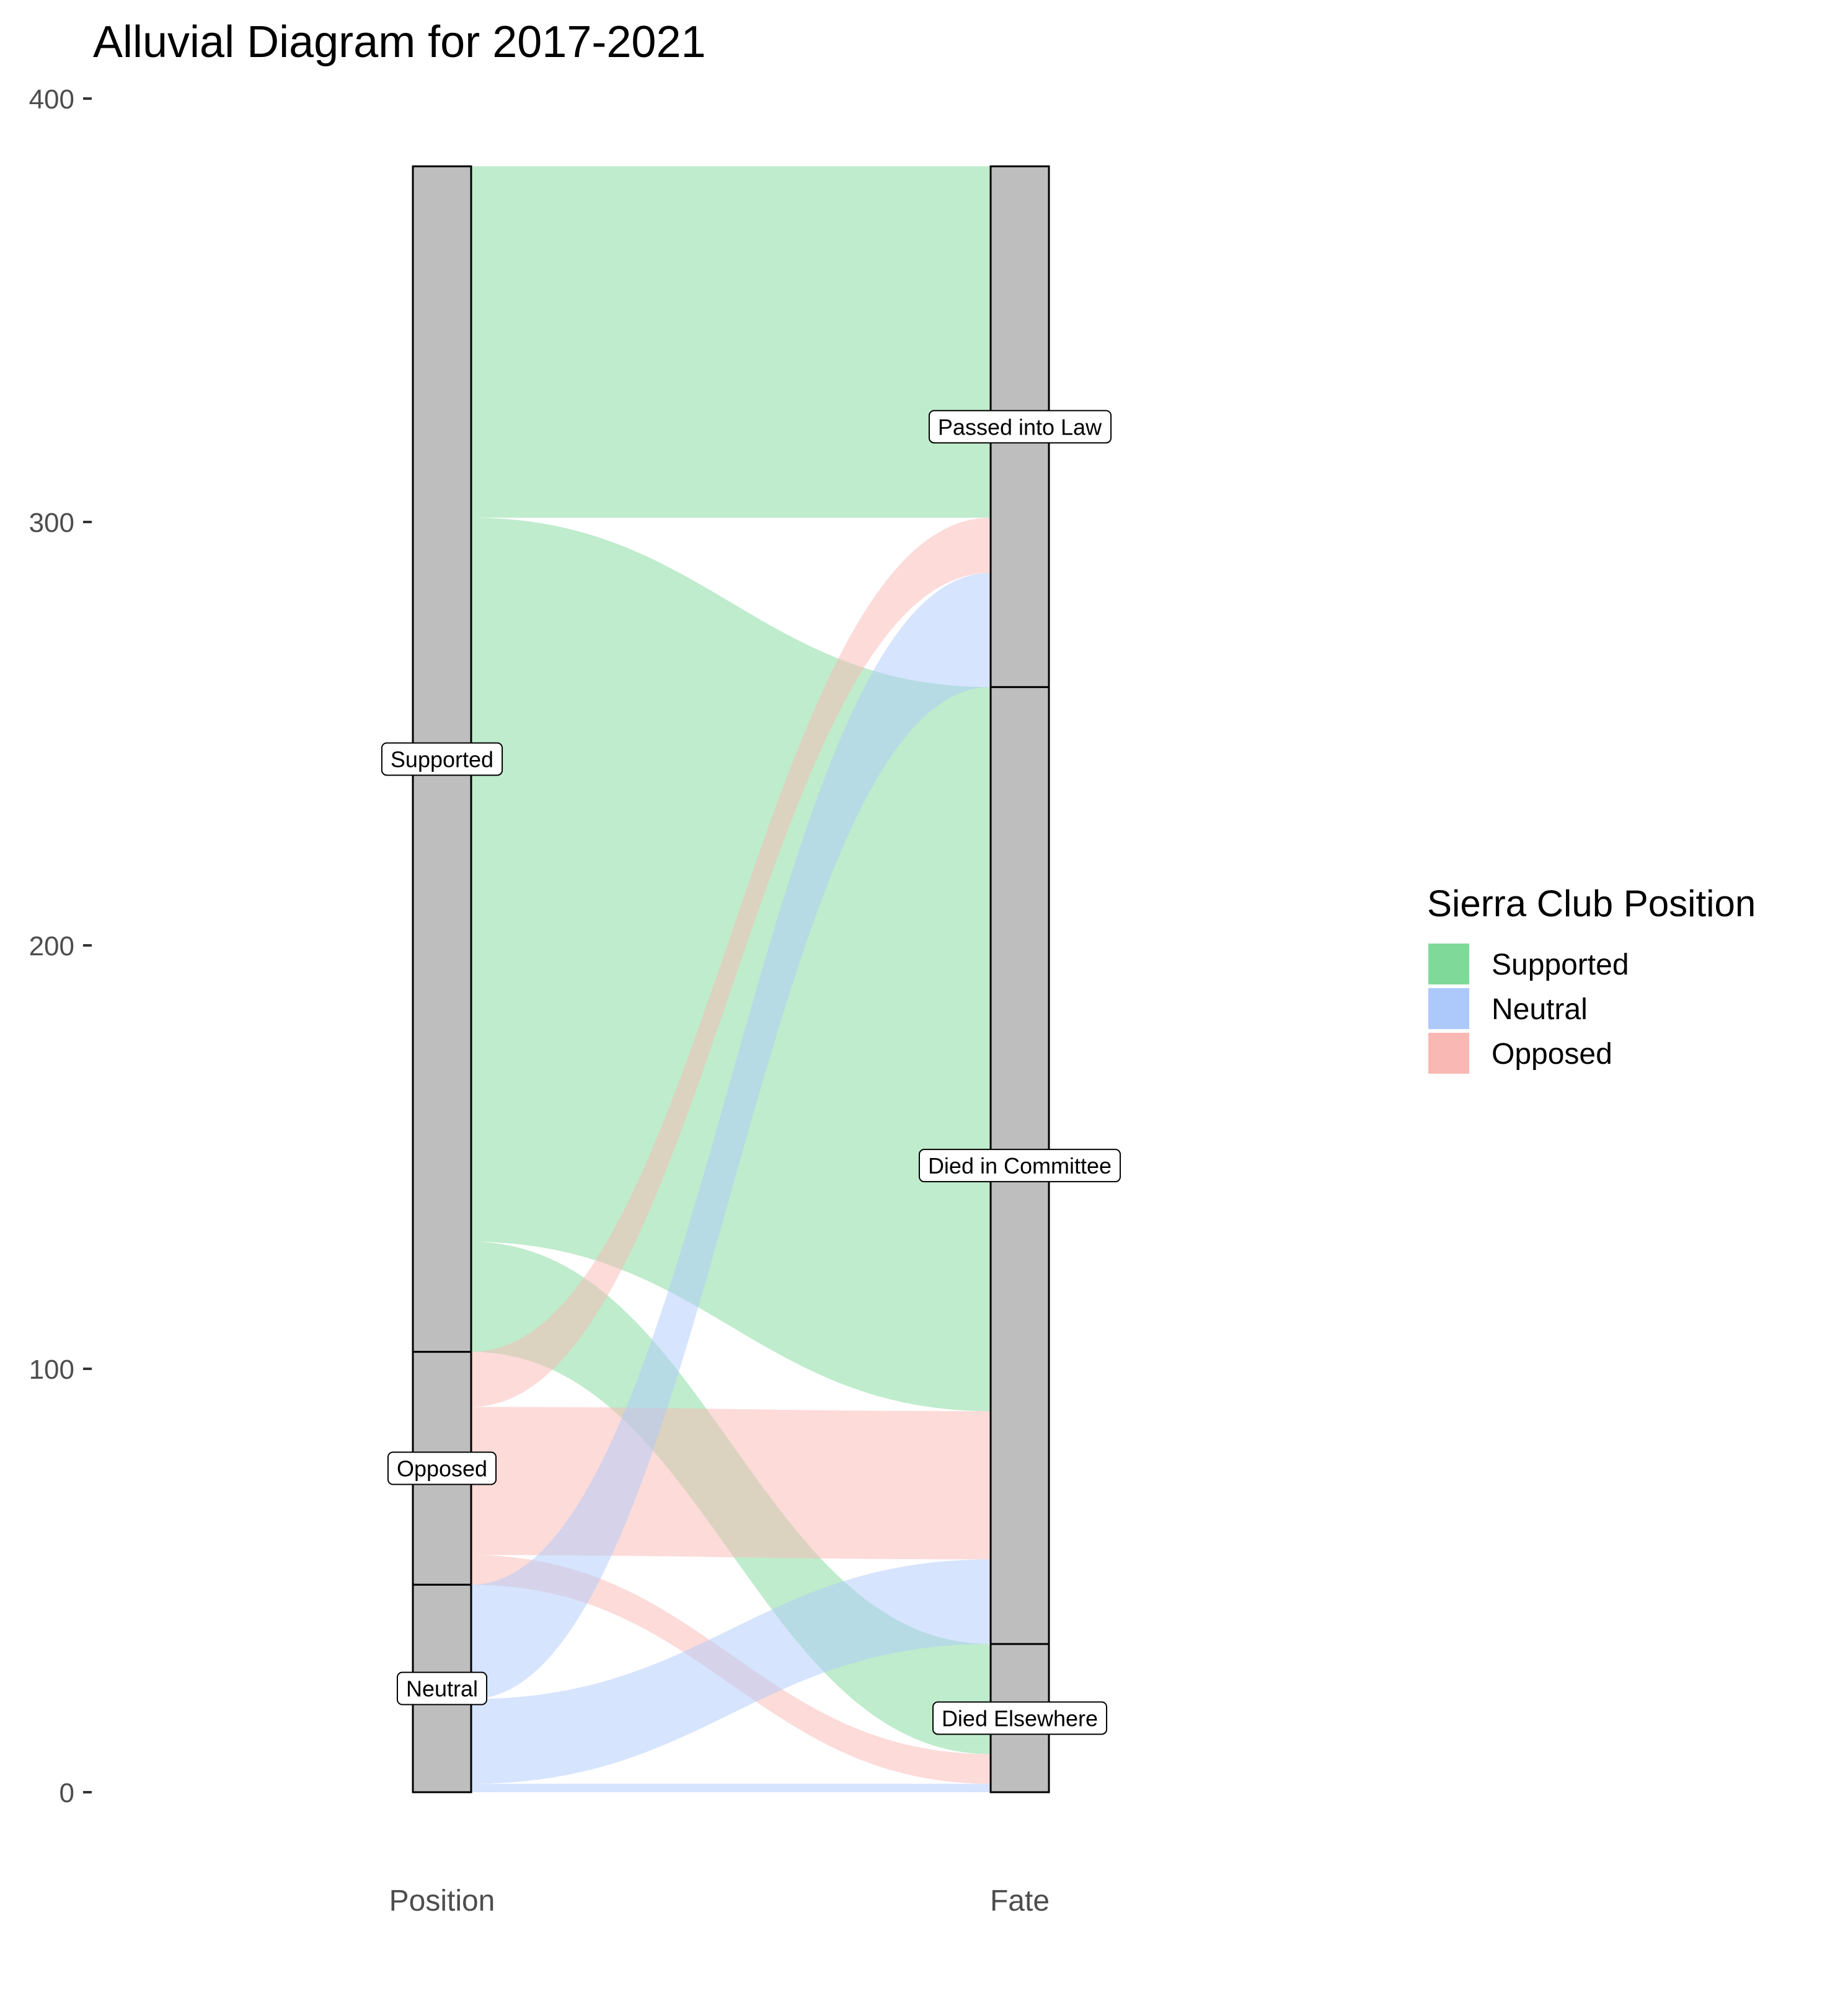  I want to click on stratum-label-text: Opposed, so click(442, 1469).